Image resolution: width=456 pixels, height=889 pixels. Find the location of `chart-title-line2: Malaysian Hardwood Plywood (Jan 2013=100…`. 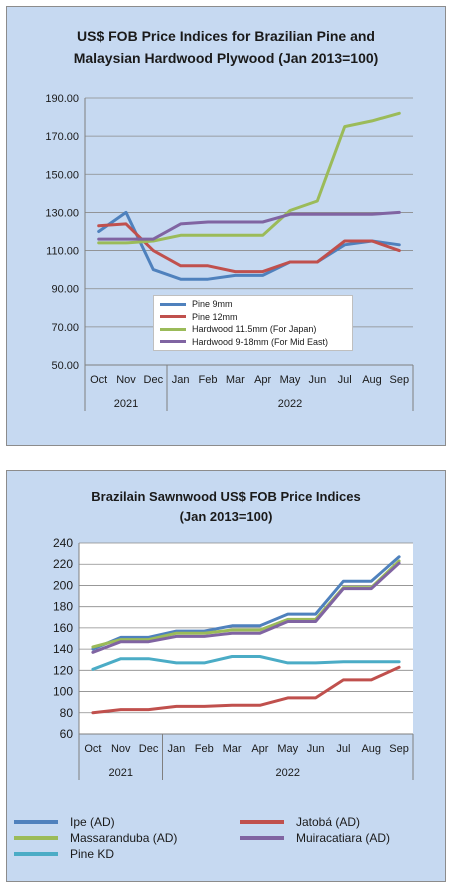

chart-title-line2: Malaysian Hardwood Plywood (Jan 2013=100… is located at coordinates (226, 58).